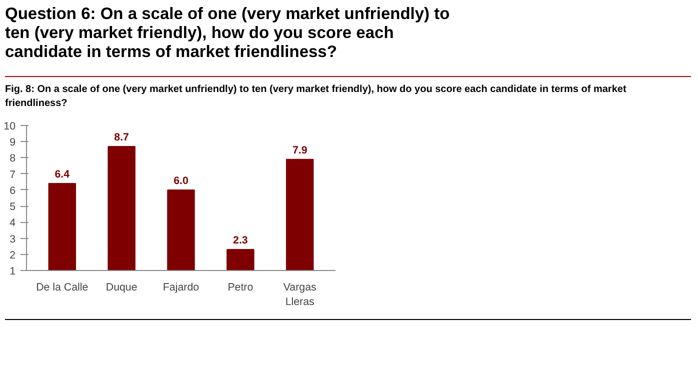  What do you see at coordinates (13, 143) in the screenshot?
I see `y-tick-label: 9` at bounding box center [13, 143].